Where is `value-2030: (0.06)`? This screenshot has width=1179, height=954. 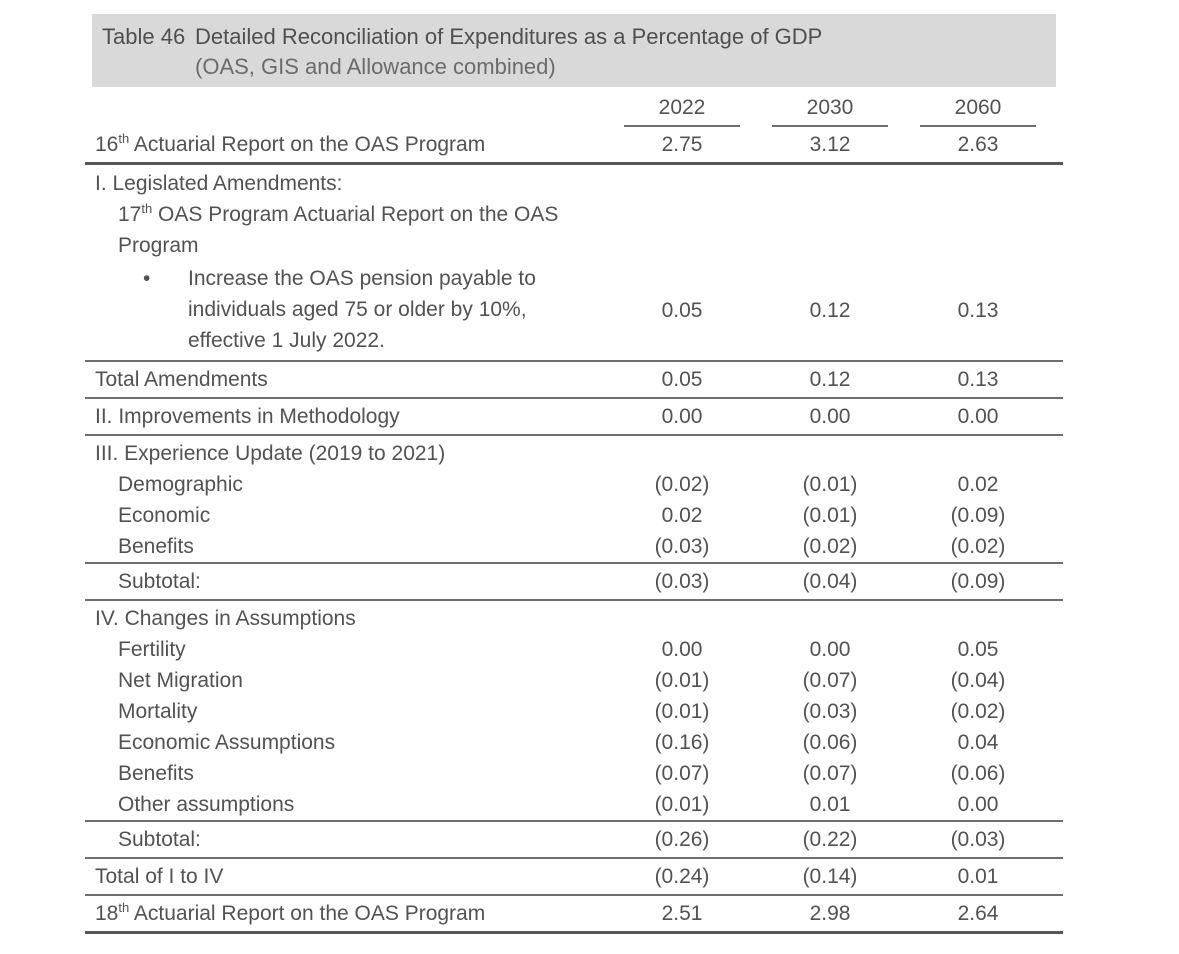 value-2030: (0.06) is located at coordinates (830, 742).